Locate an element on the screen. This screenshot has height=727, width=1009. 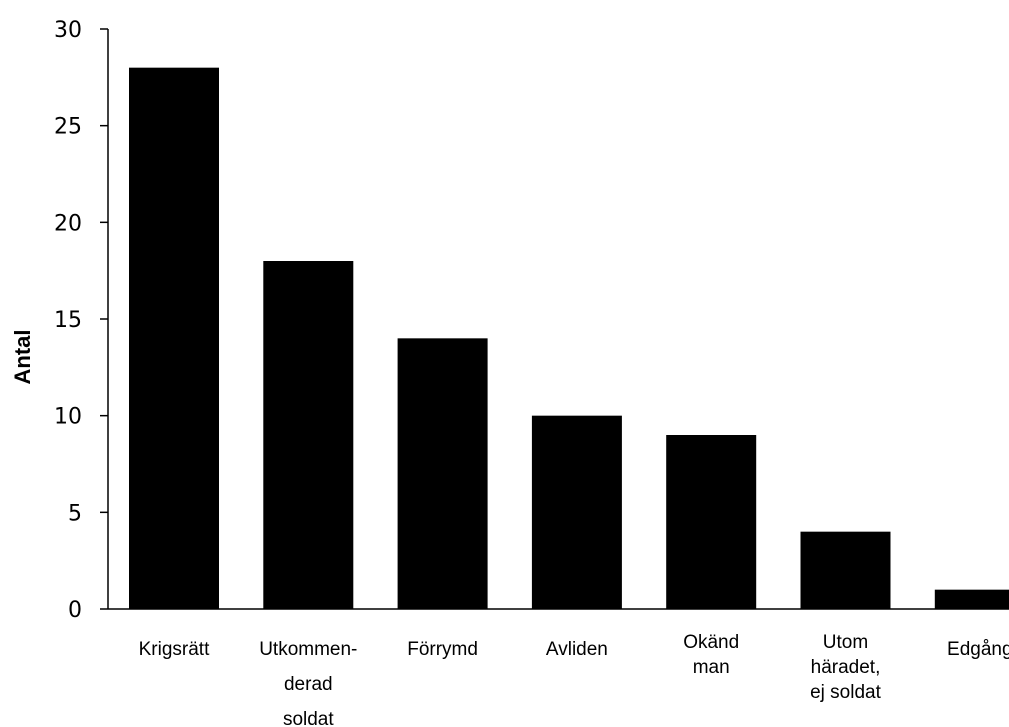
x-category-label: Krigsrätt is located at coordinates (174, 649).